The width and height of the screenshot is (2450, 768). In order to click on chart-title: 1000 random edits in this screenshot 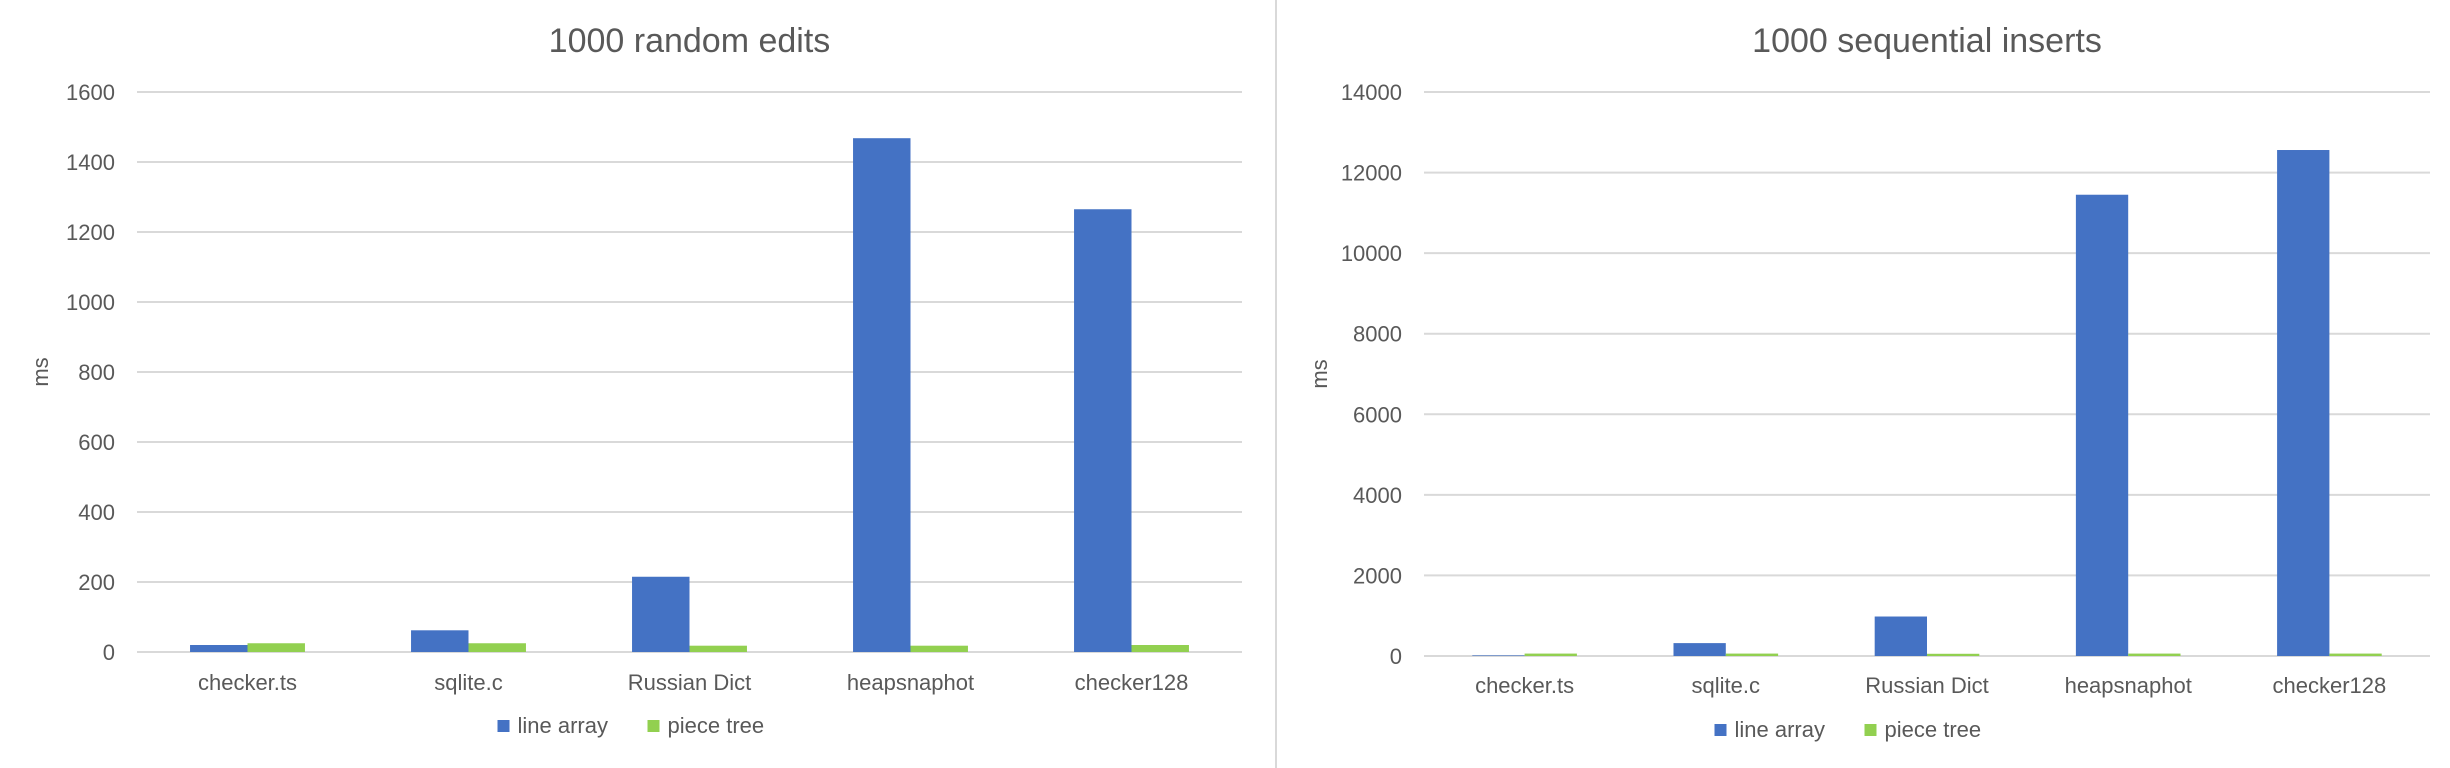, I will do `click(690, 41)`.